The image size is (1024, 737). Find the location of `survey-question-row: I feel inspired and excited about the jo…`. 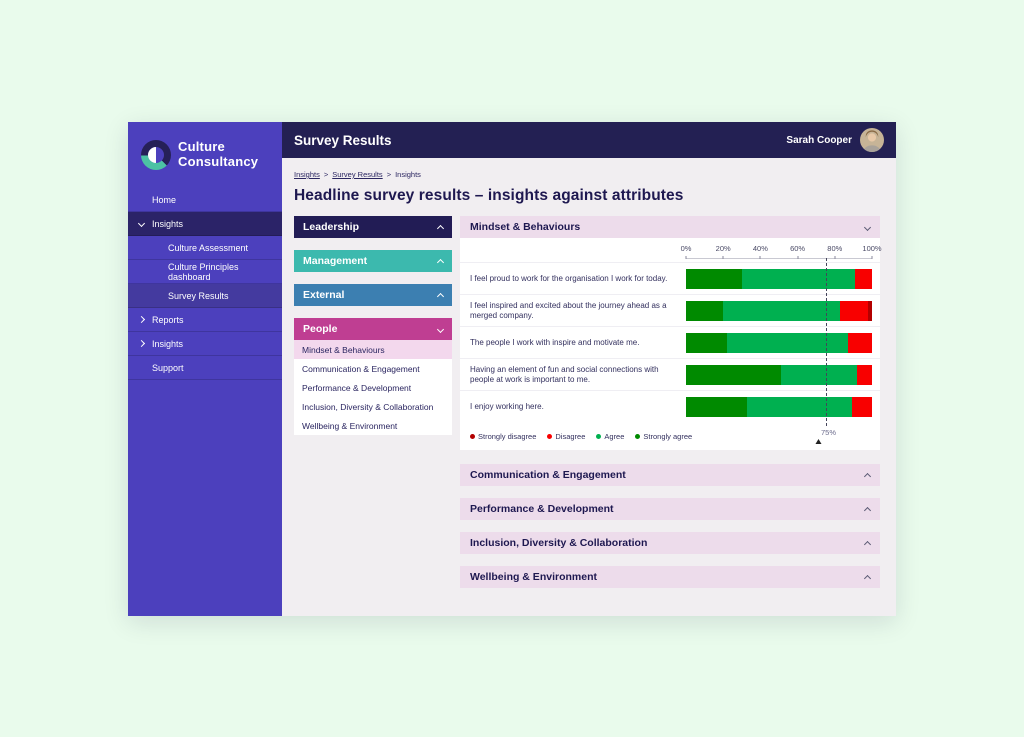

survey-question-row: I feel inspired and excited about the jo… is located at coordinates (670, 310).